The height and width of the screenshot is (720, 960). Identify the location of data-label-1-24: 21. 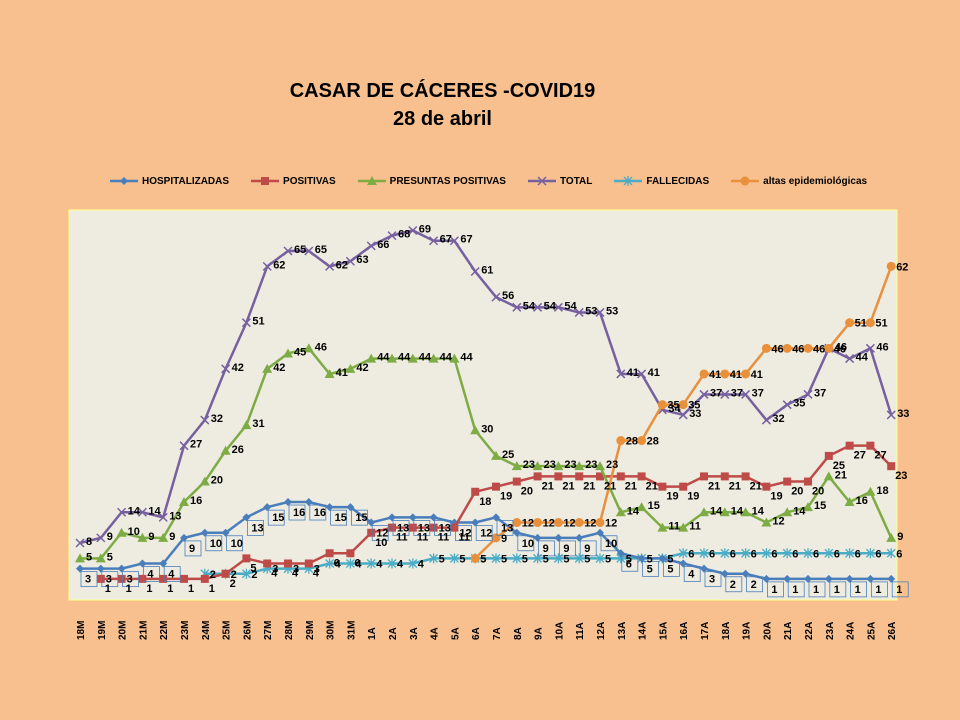
(589, 486).